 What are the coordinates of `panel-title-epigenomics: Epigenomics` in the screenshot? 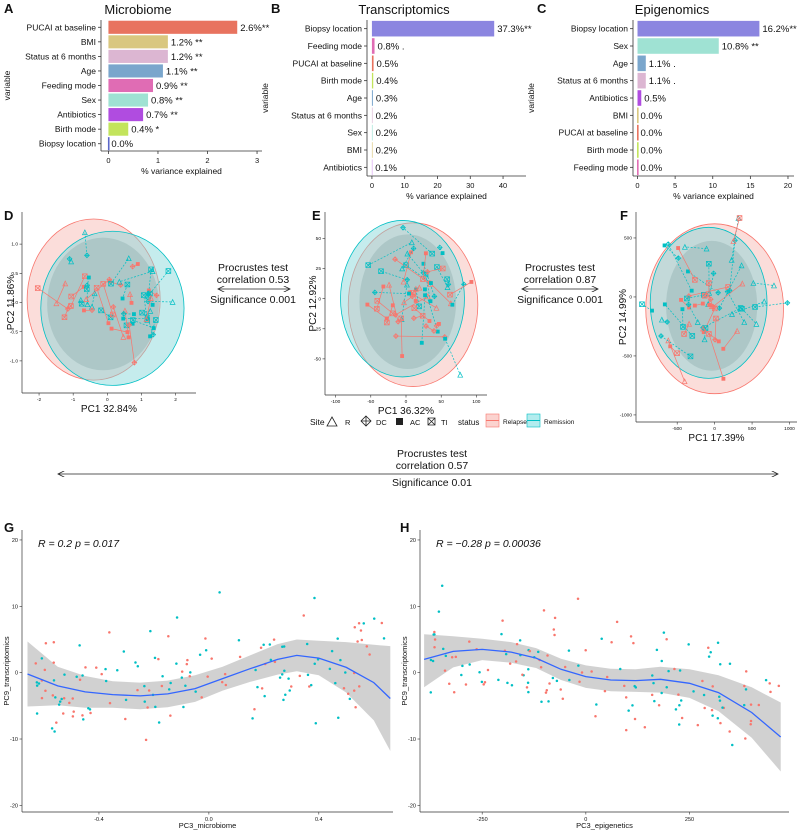 It's located at (672, 9).